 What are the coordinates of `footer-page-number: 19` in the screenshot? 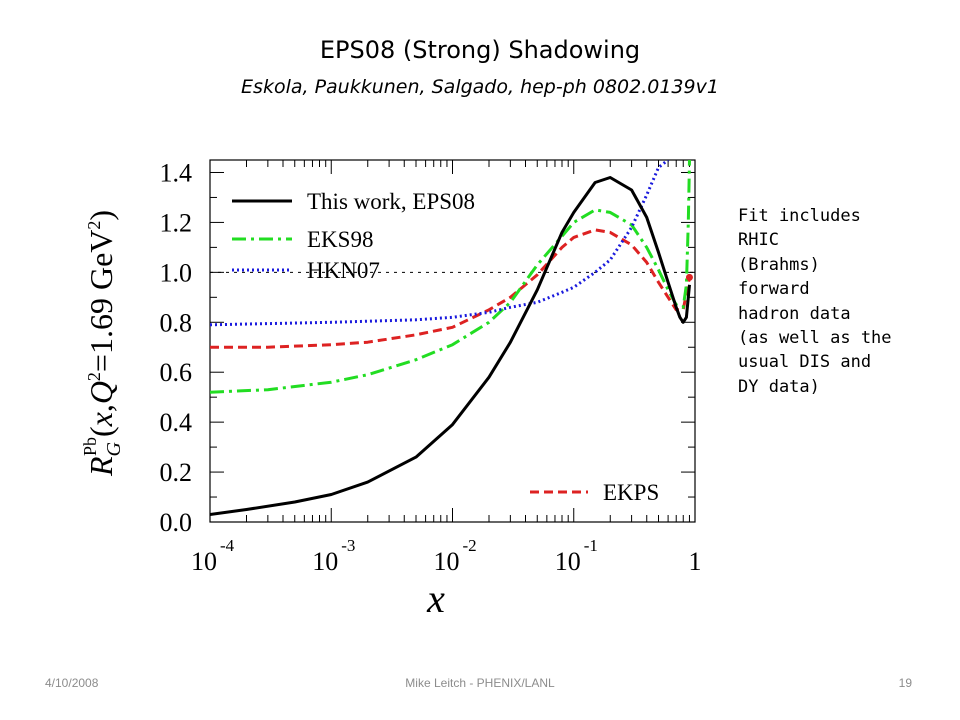 It's located at (905, 683).